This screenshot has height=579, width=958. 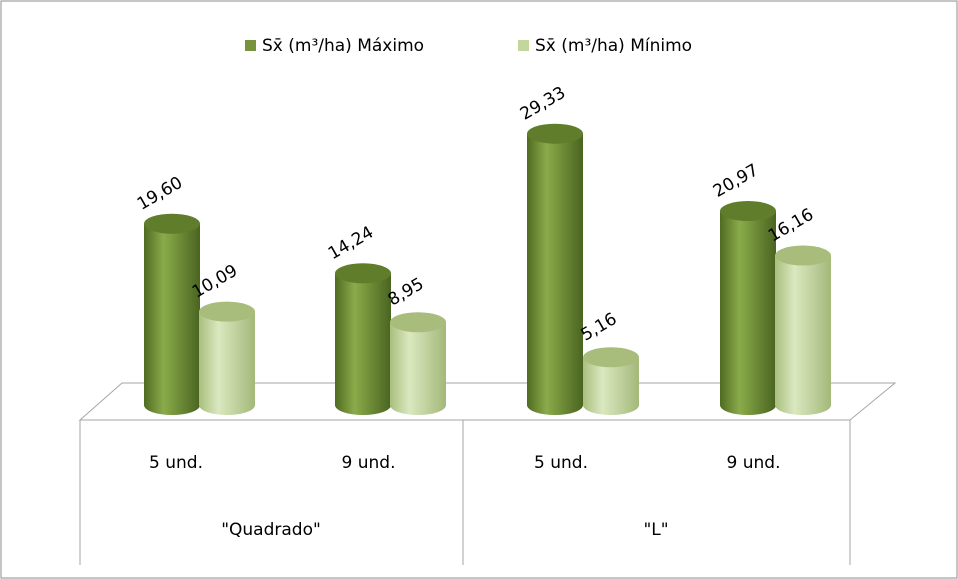 I want to click on group-label: "Quadrado", so click(x=271, y=530).